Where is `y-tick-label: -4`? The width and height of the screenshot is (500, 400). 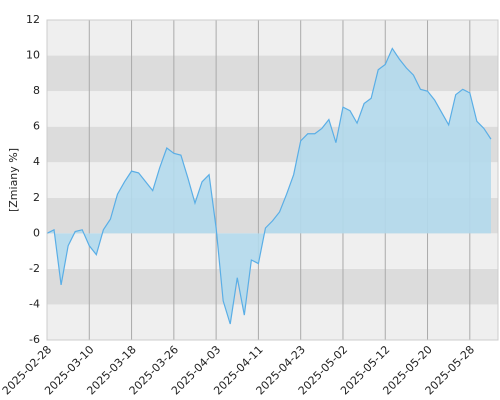 y-tick-label: -4 is located at coordinates (34, 303).